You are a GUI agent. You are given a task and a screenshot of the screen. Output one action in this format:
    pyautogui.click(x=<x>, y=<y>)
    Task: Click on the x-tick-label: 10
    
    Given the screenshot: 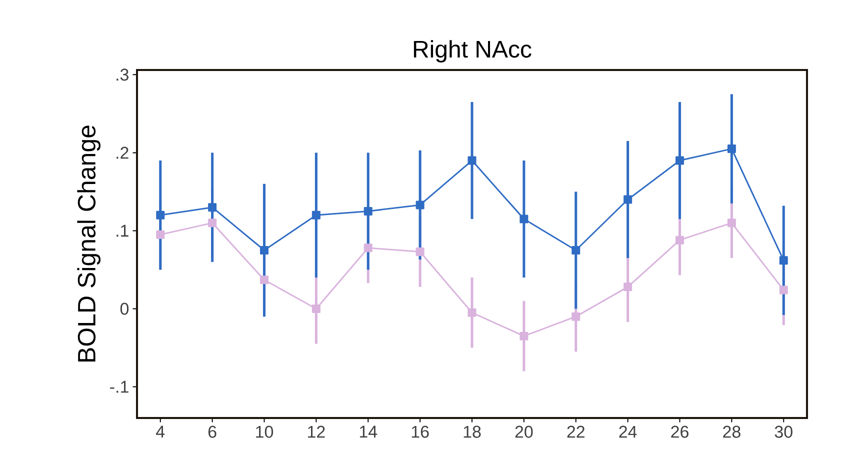 What is the action you would take?
    pyautogui.click(x=265, y=432)
    